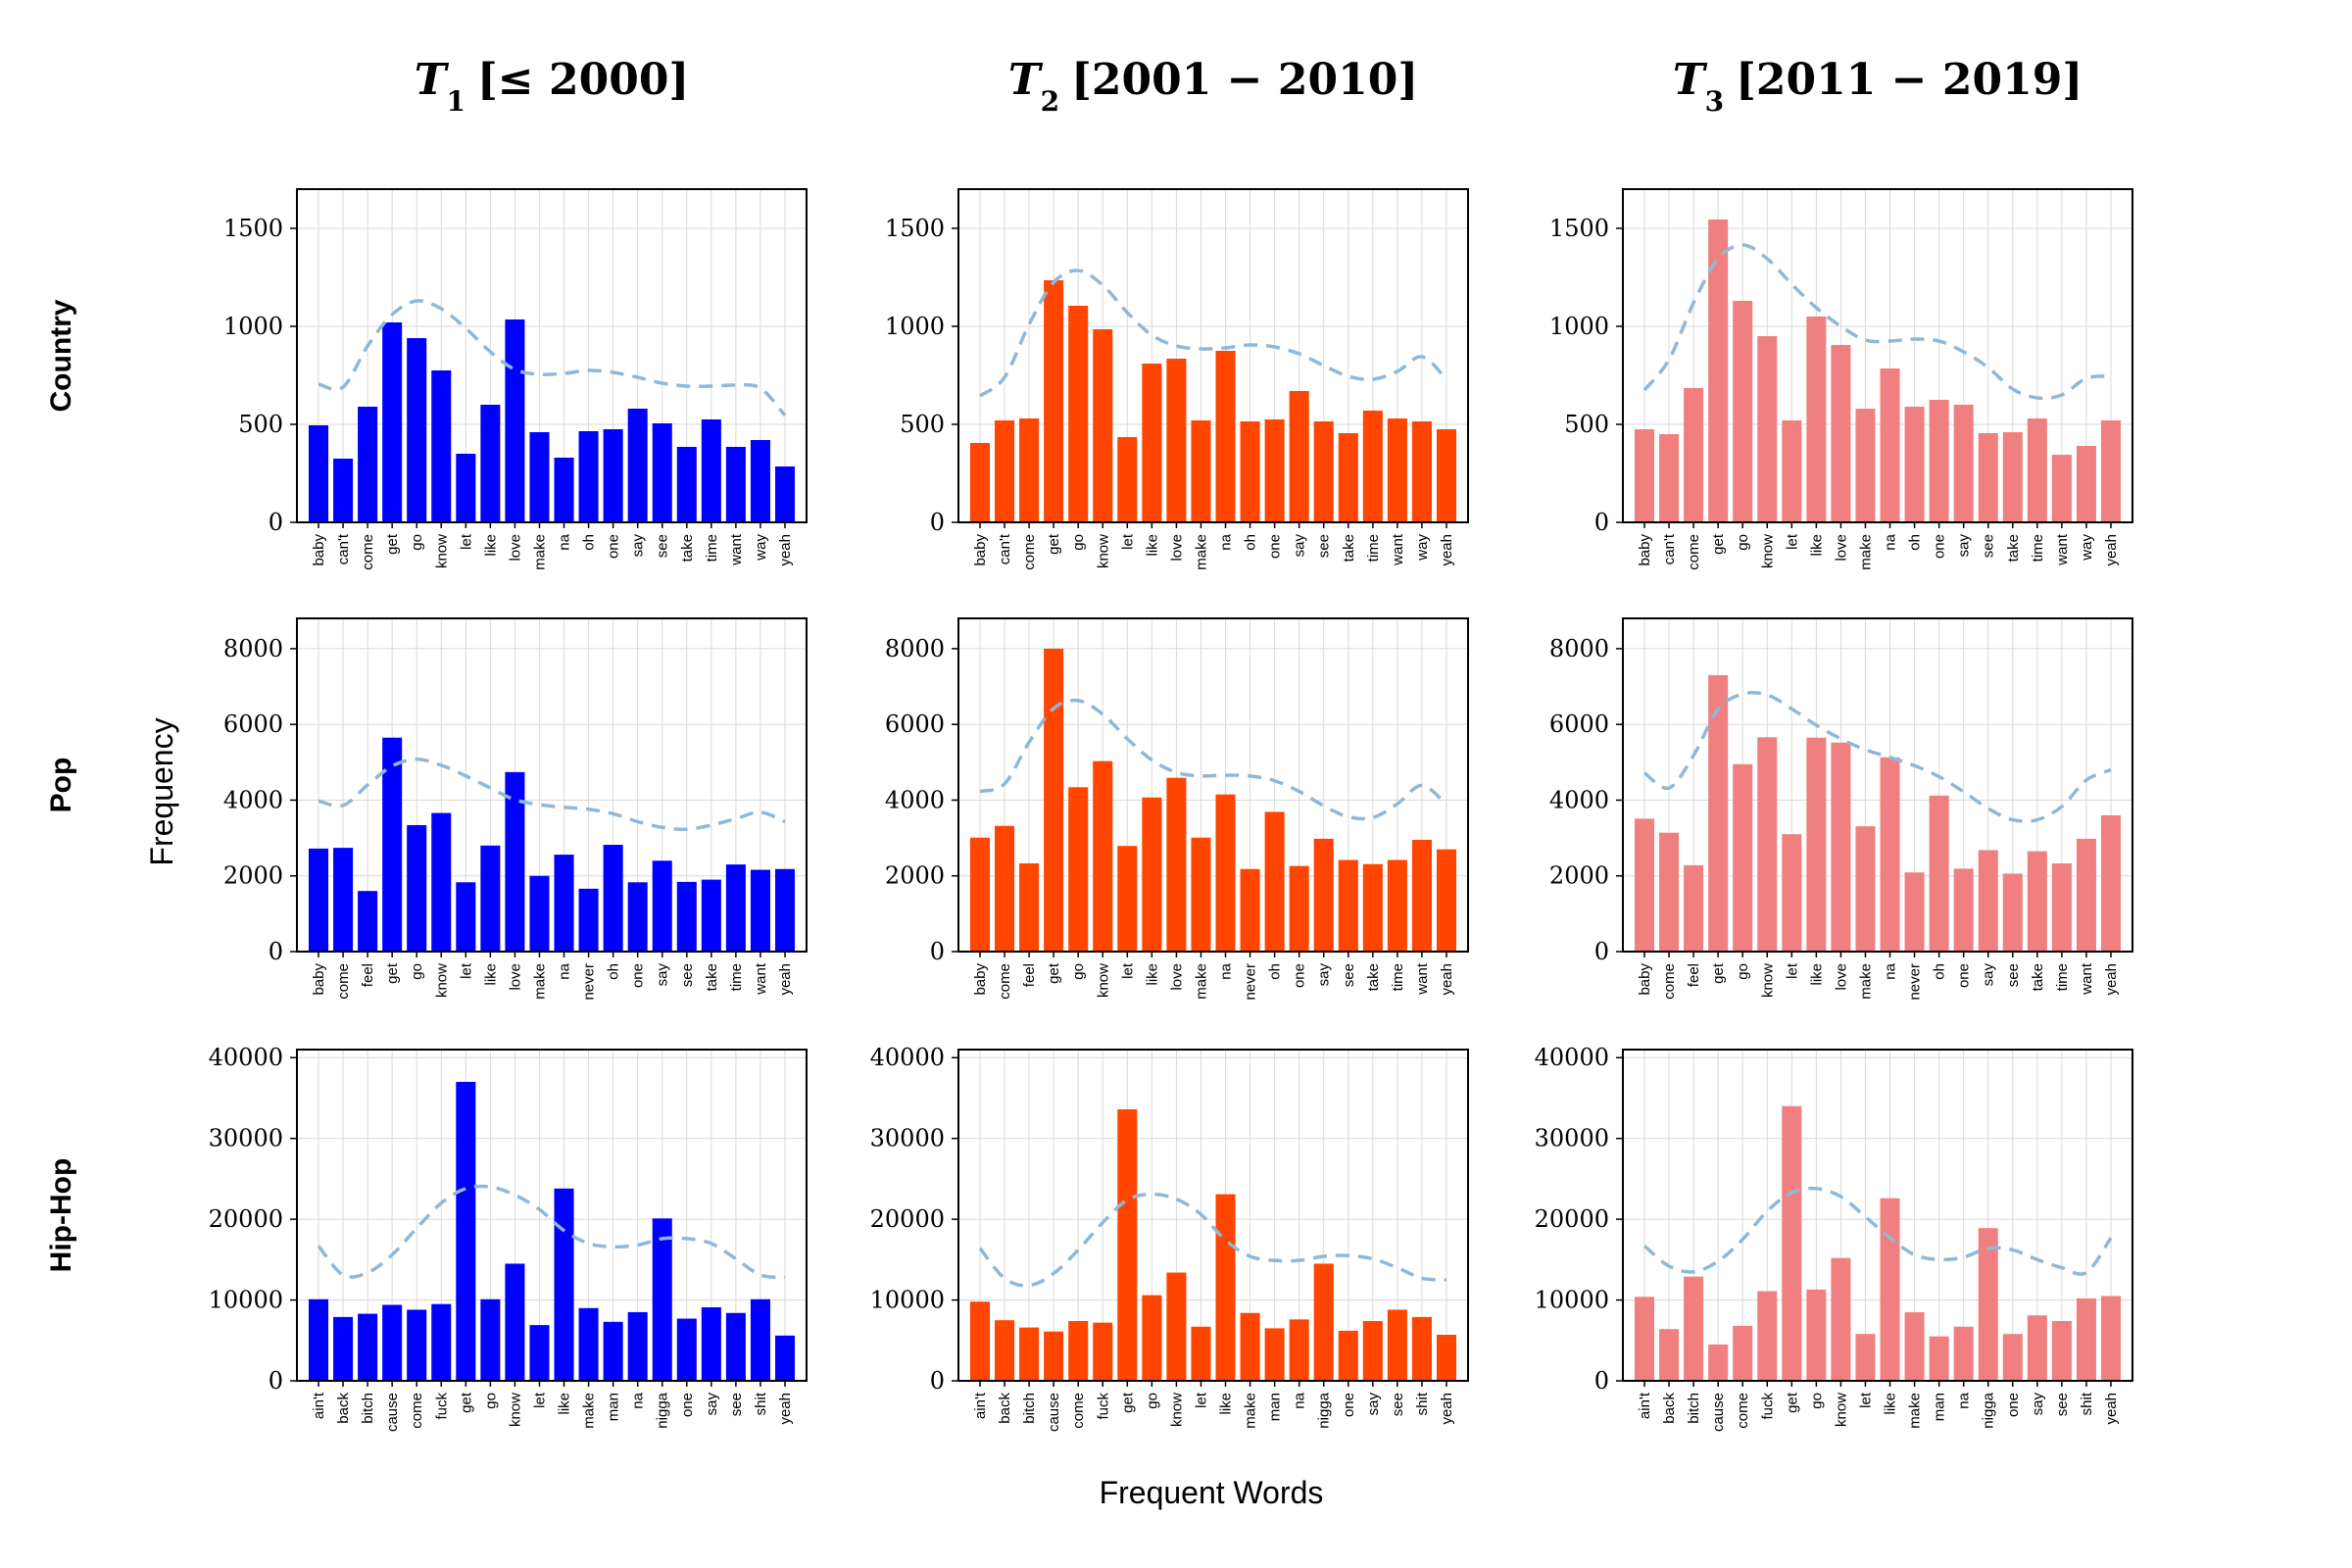  Describe the element at coordinates (161, 791) in the screenshot. I see `y-axis-label: Frequency` at that location.